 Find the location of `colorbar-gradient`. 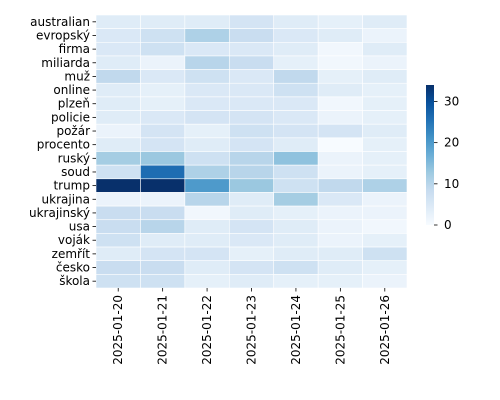

colorbar-gradient is located at coordinates (430, 155).